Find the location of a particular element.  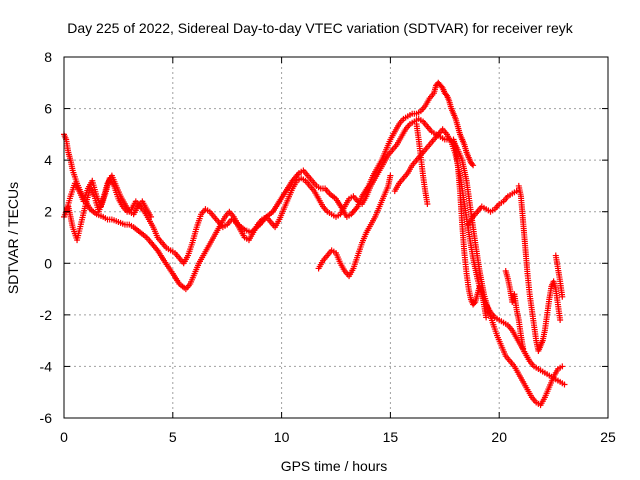

y-tick-label: 2 is located at coordinates (48, 212).